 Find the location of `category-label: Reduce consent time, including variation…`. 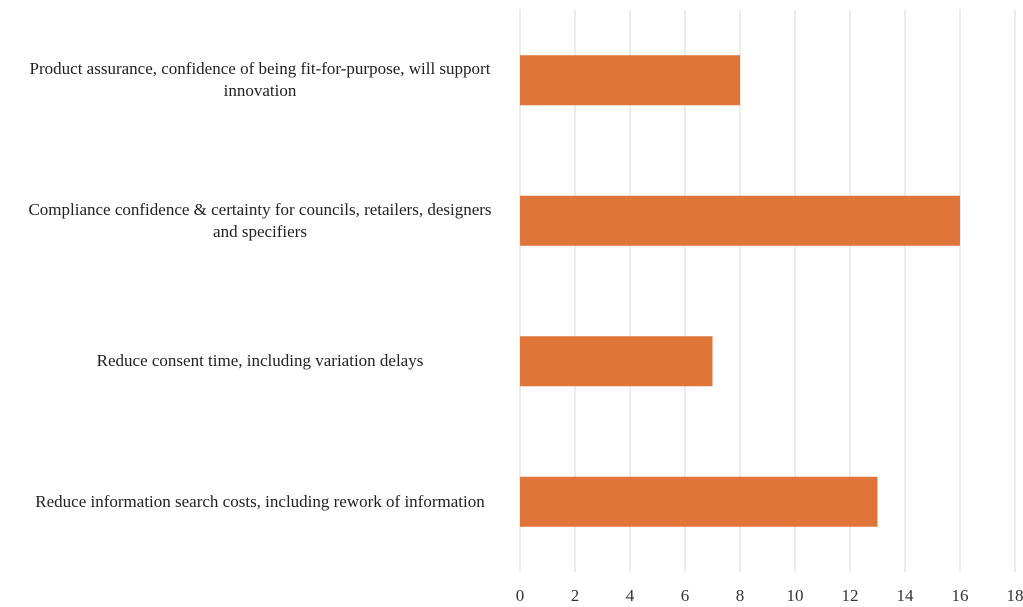

category-label: Reduce consent time, including variation… is located at coordinates (260, 361).